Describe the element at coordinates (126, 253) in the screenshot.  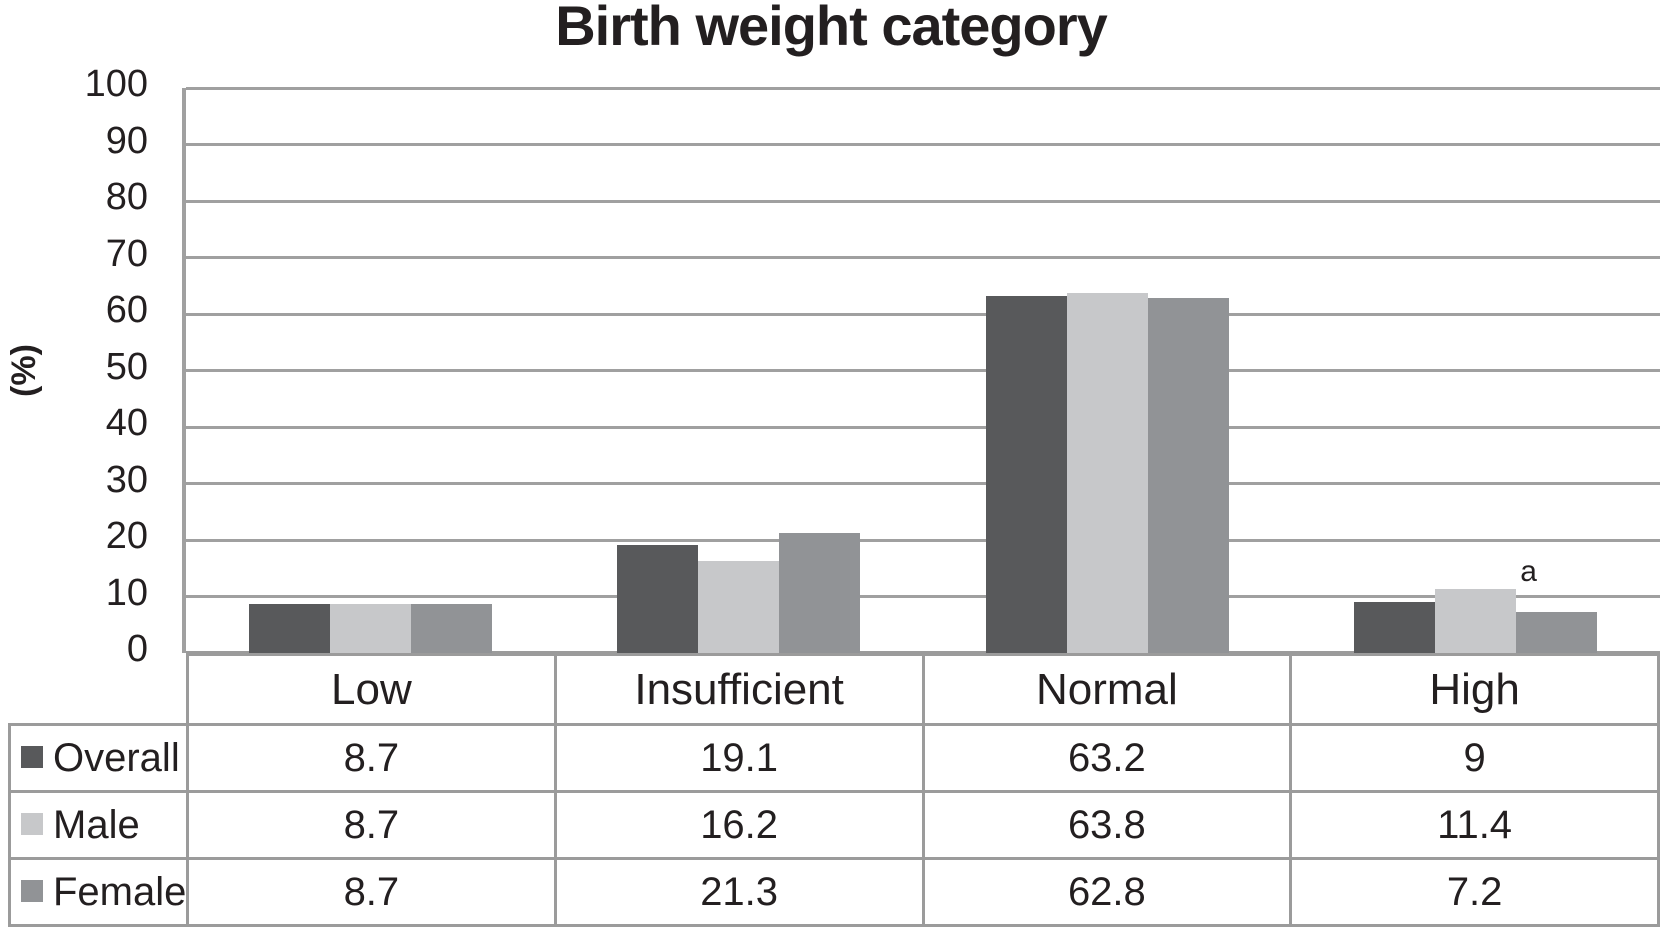
I see `y-tick-label-70: 70` at that location.